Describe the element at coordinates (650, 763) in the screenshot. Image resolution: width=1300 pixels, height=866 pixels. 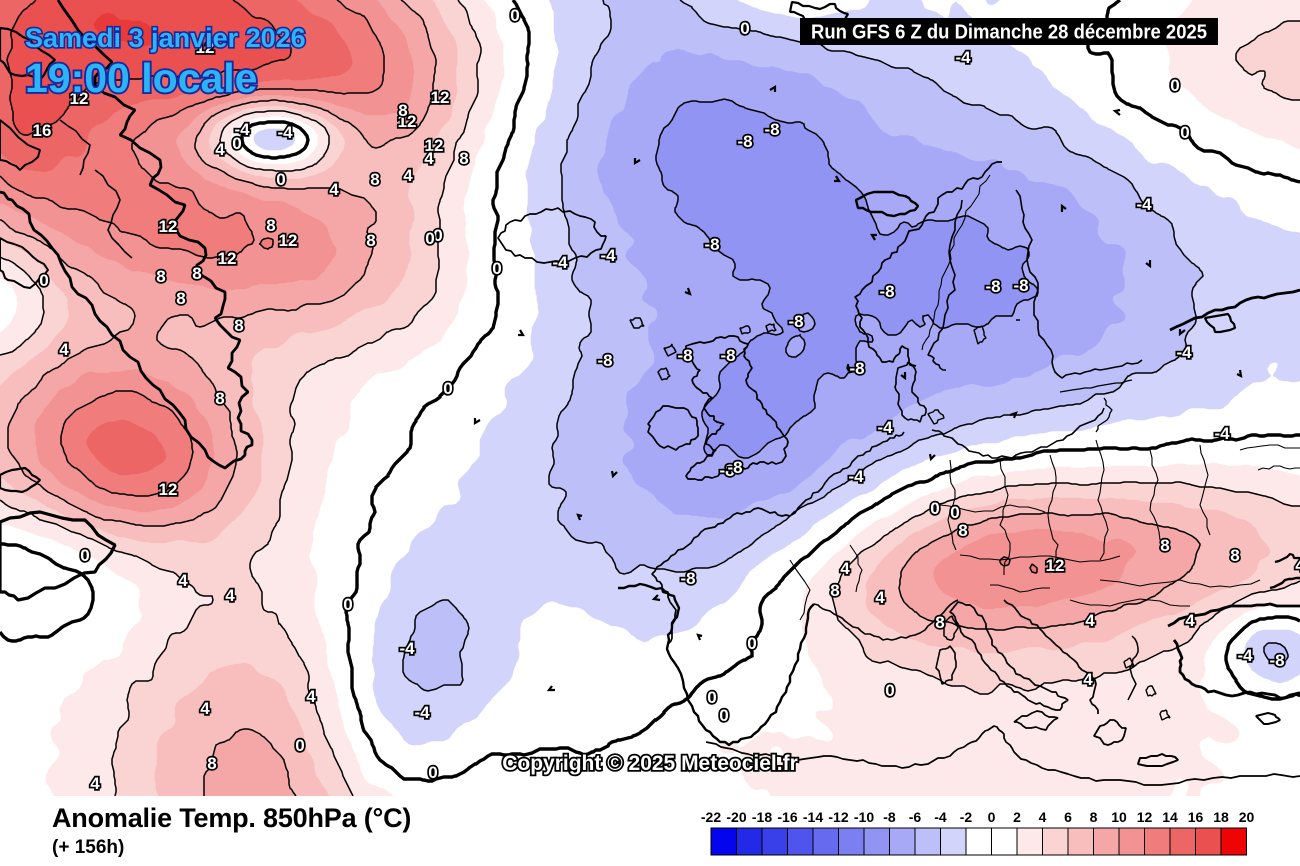
I see `svg-text: Copyright © 2025 Meteociel.fr` at that location.